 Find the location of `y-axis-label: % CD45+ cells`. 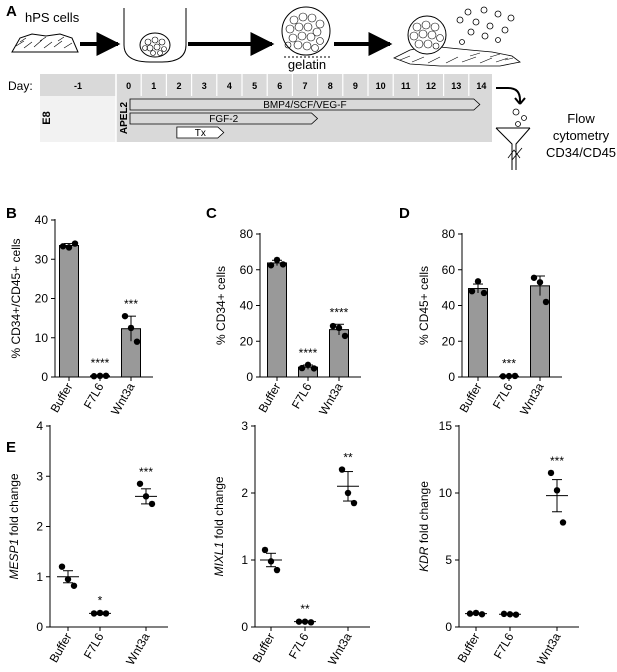

y-axis-label: % CD45+ cells is located at coordinates (424, 305).